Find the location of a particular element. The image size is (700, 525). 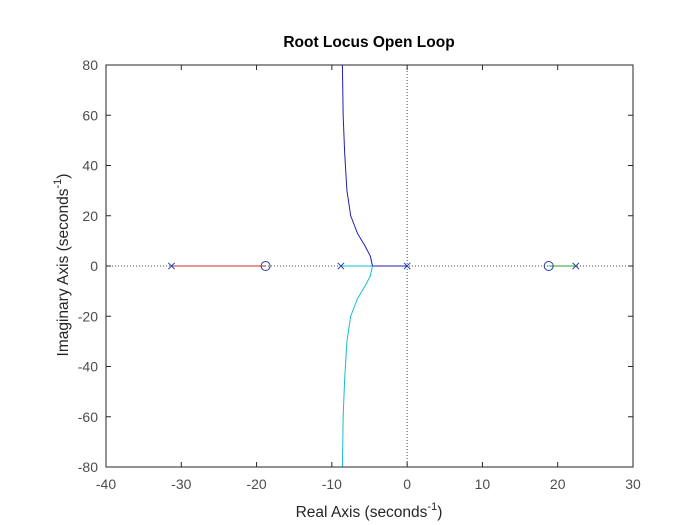

x-tick-label: 0 is located at coordinates (407, 484).